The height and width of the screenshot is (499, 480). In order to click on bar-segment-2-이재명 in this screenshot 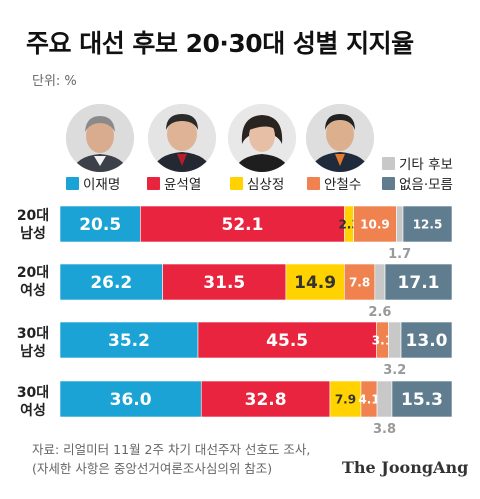, I will do `click(111, 282)`.